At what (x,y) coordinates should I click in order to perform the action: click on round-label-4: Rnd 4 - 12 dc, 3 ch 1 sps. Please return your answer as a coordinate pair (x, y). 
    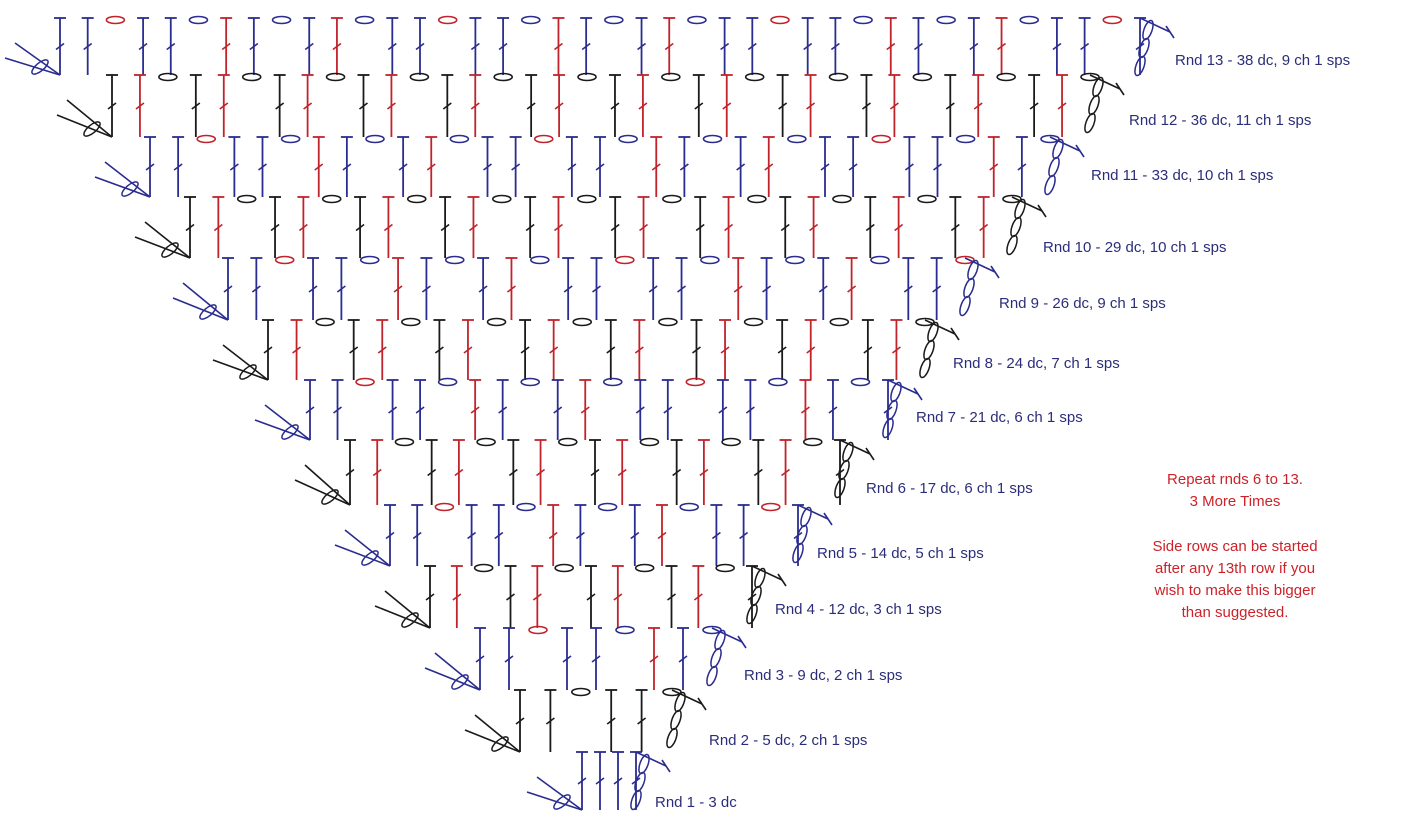
    Looking at the image, I should click on (858, 609).